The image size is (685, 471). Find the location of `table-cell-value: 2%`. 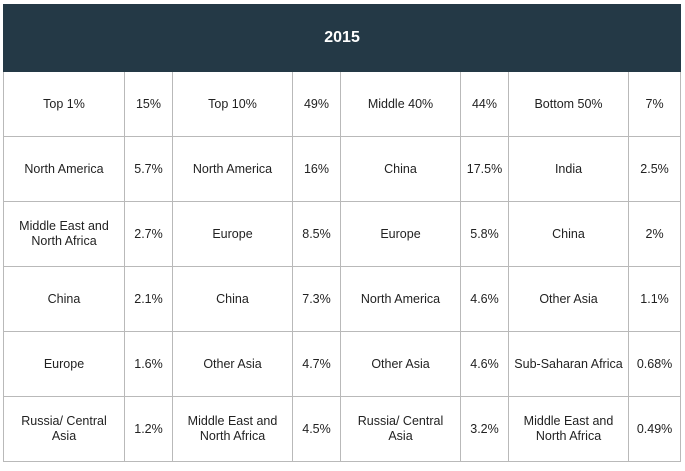

table-cell-value: 2% is located at coordinates (654, 234).